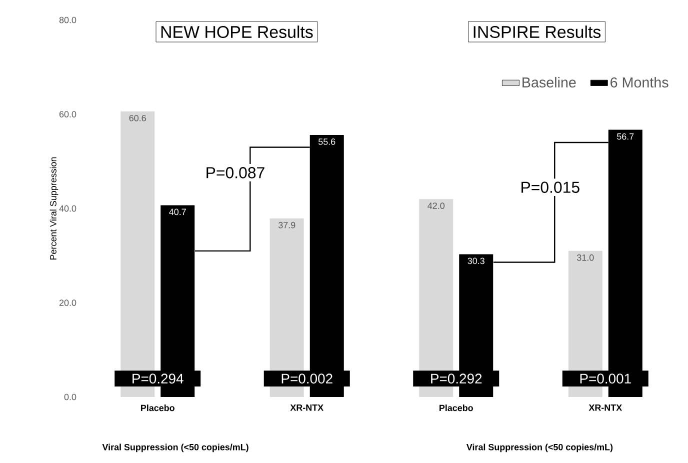 The width and height of the screenshot is (688, 463). What do you see at coordinates (625, 136) in the screenshot?
I see `data-label: 56.7` at bounding box center [625, 136].